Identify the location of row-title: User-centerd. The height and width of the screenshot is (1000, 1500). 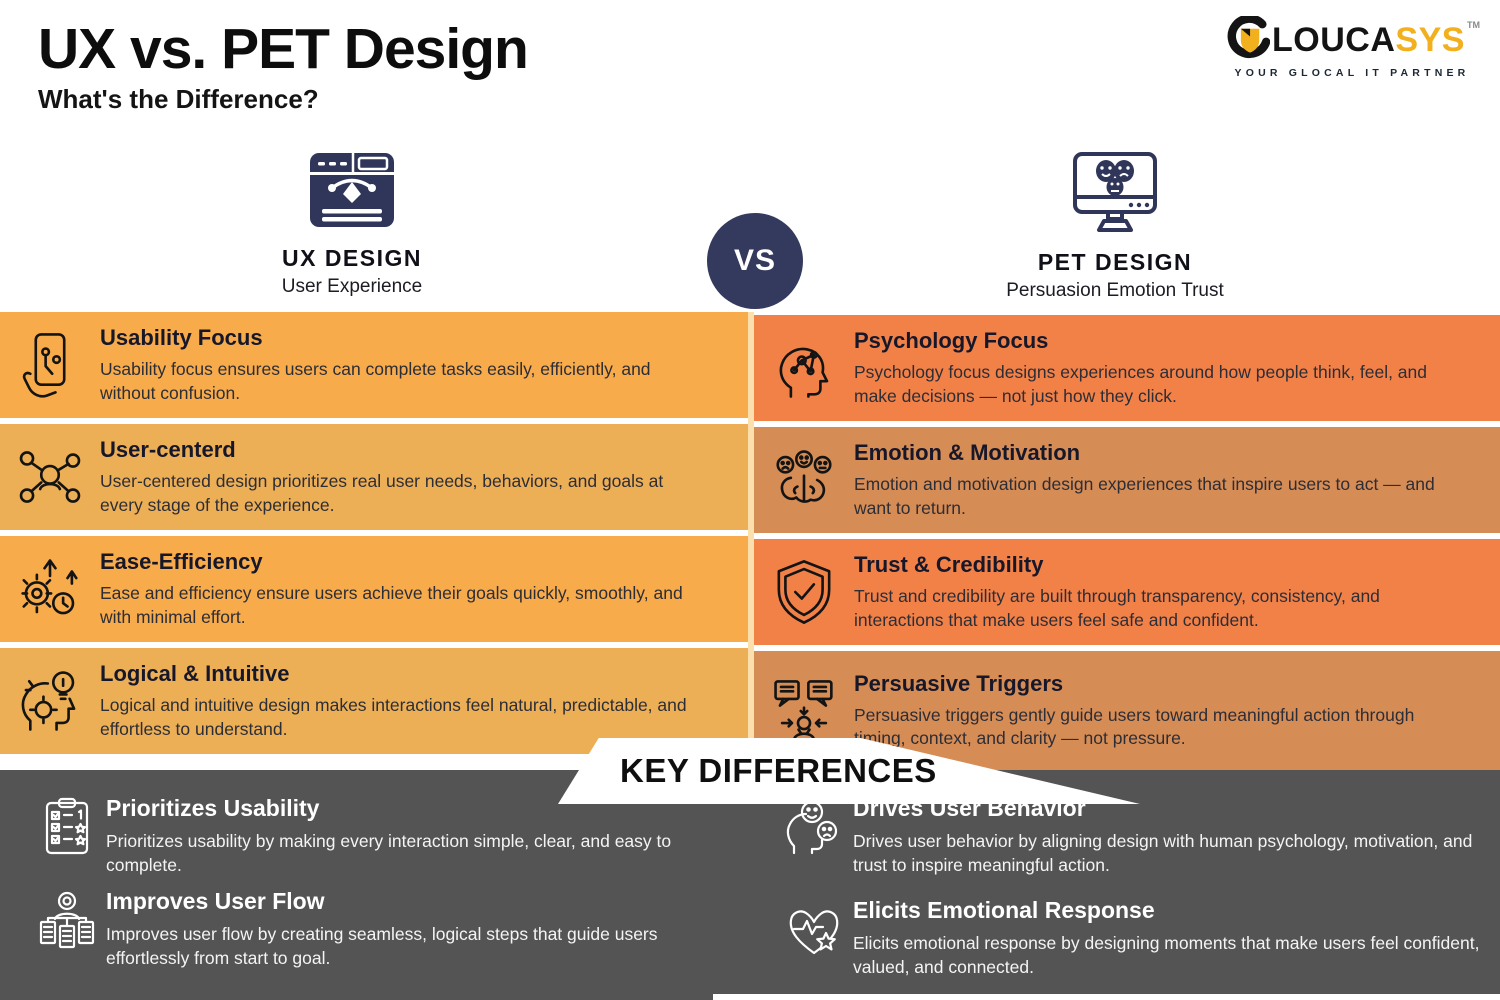
(168, 450).